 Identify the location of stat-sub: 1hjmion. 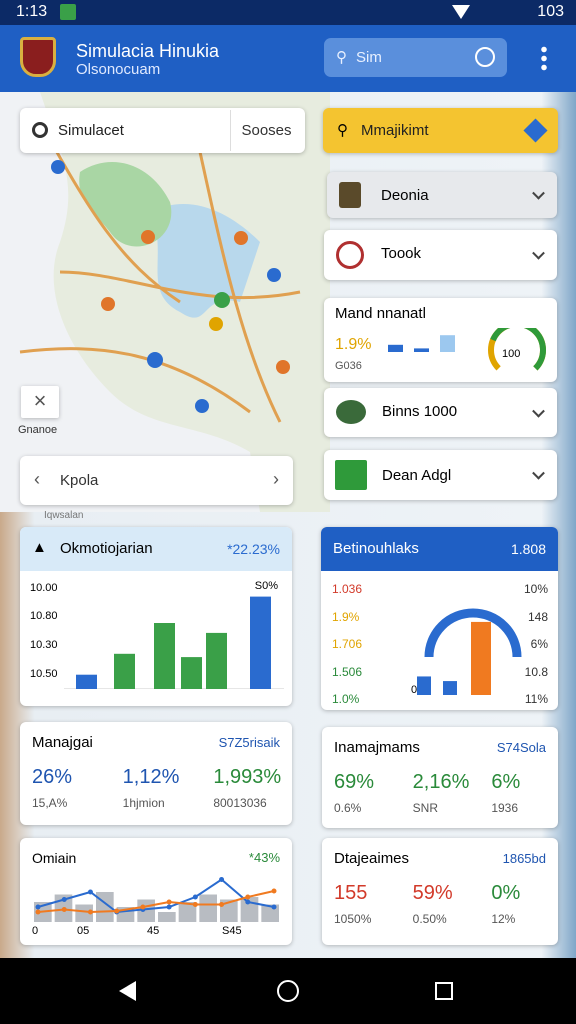
(143, 803).